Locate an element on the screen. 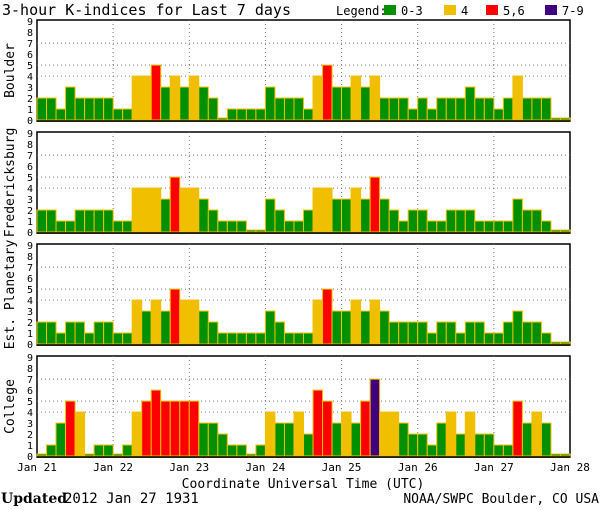 The width and height of the screenshot is (600, 510). x-tick-label: Jan 28 is located at coordinates (570, 467).